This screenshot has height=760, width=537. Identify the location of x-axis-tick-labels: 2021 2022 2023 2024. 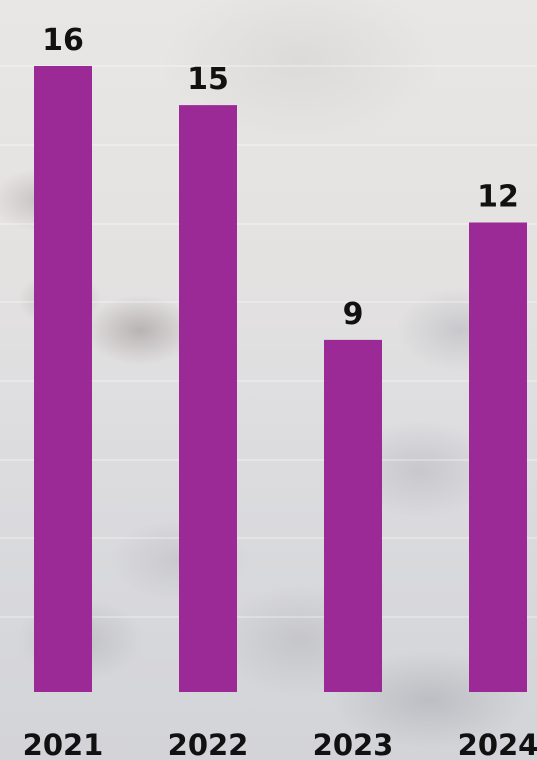
(280, 744).